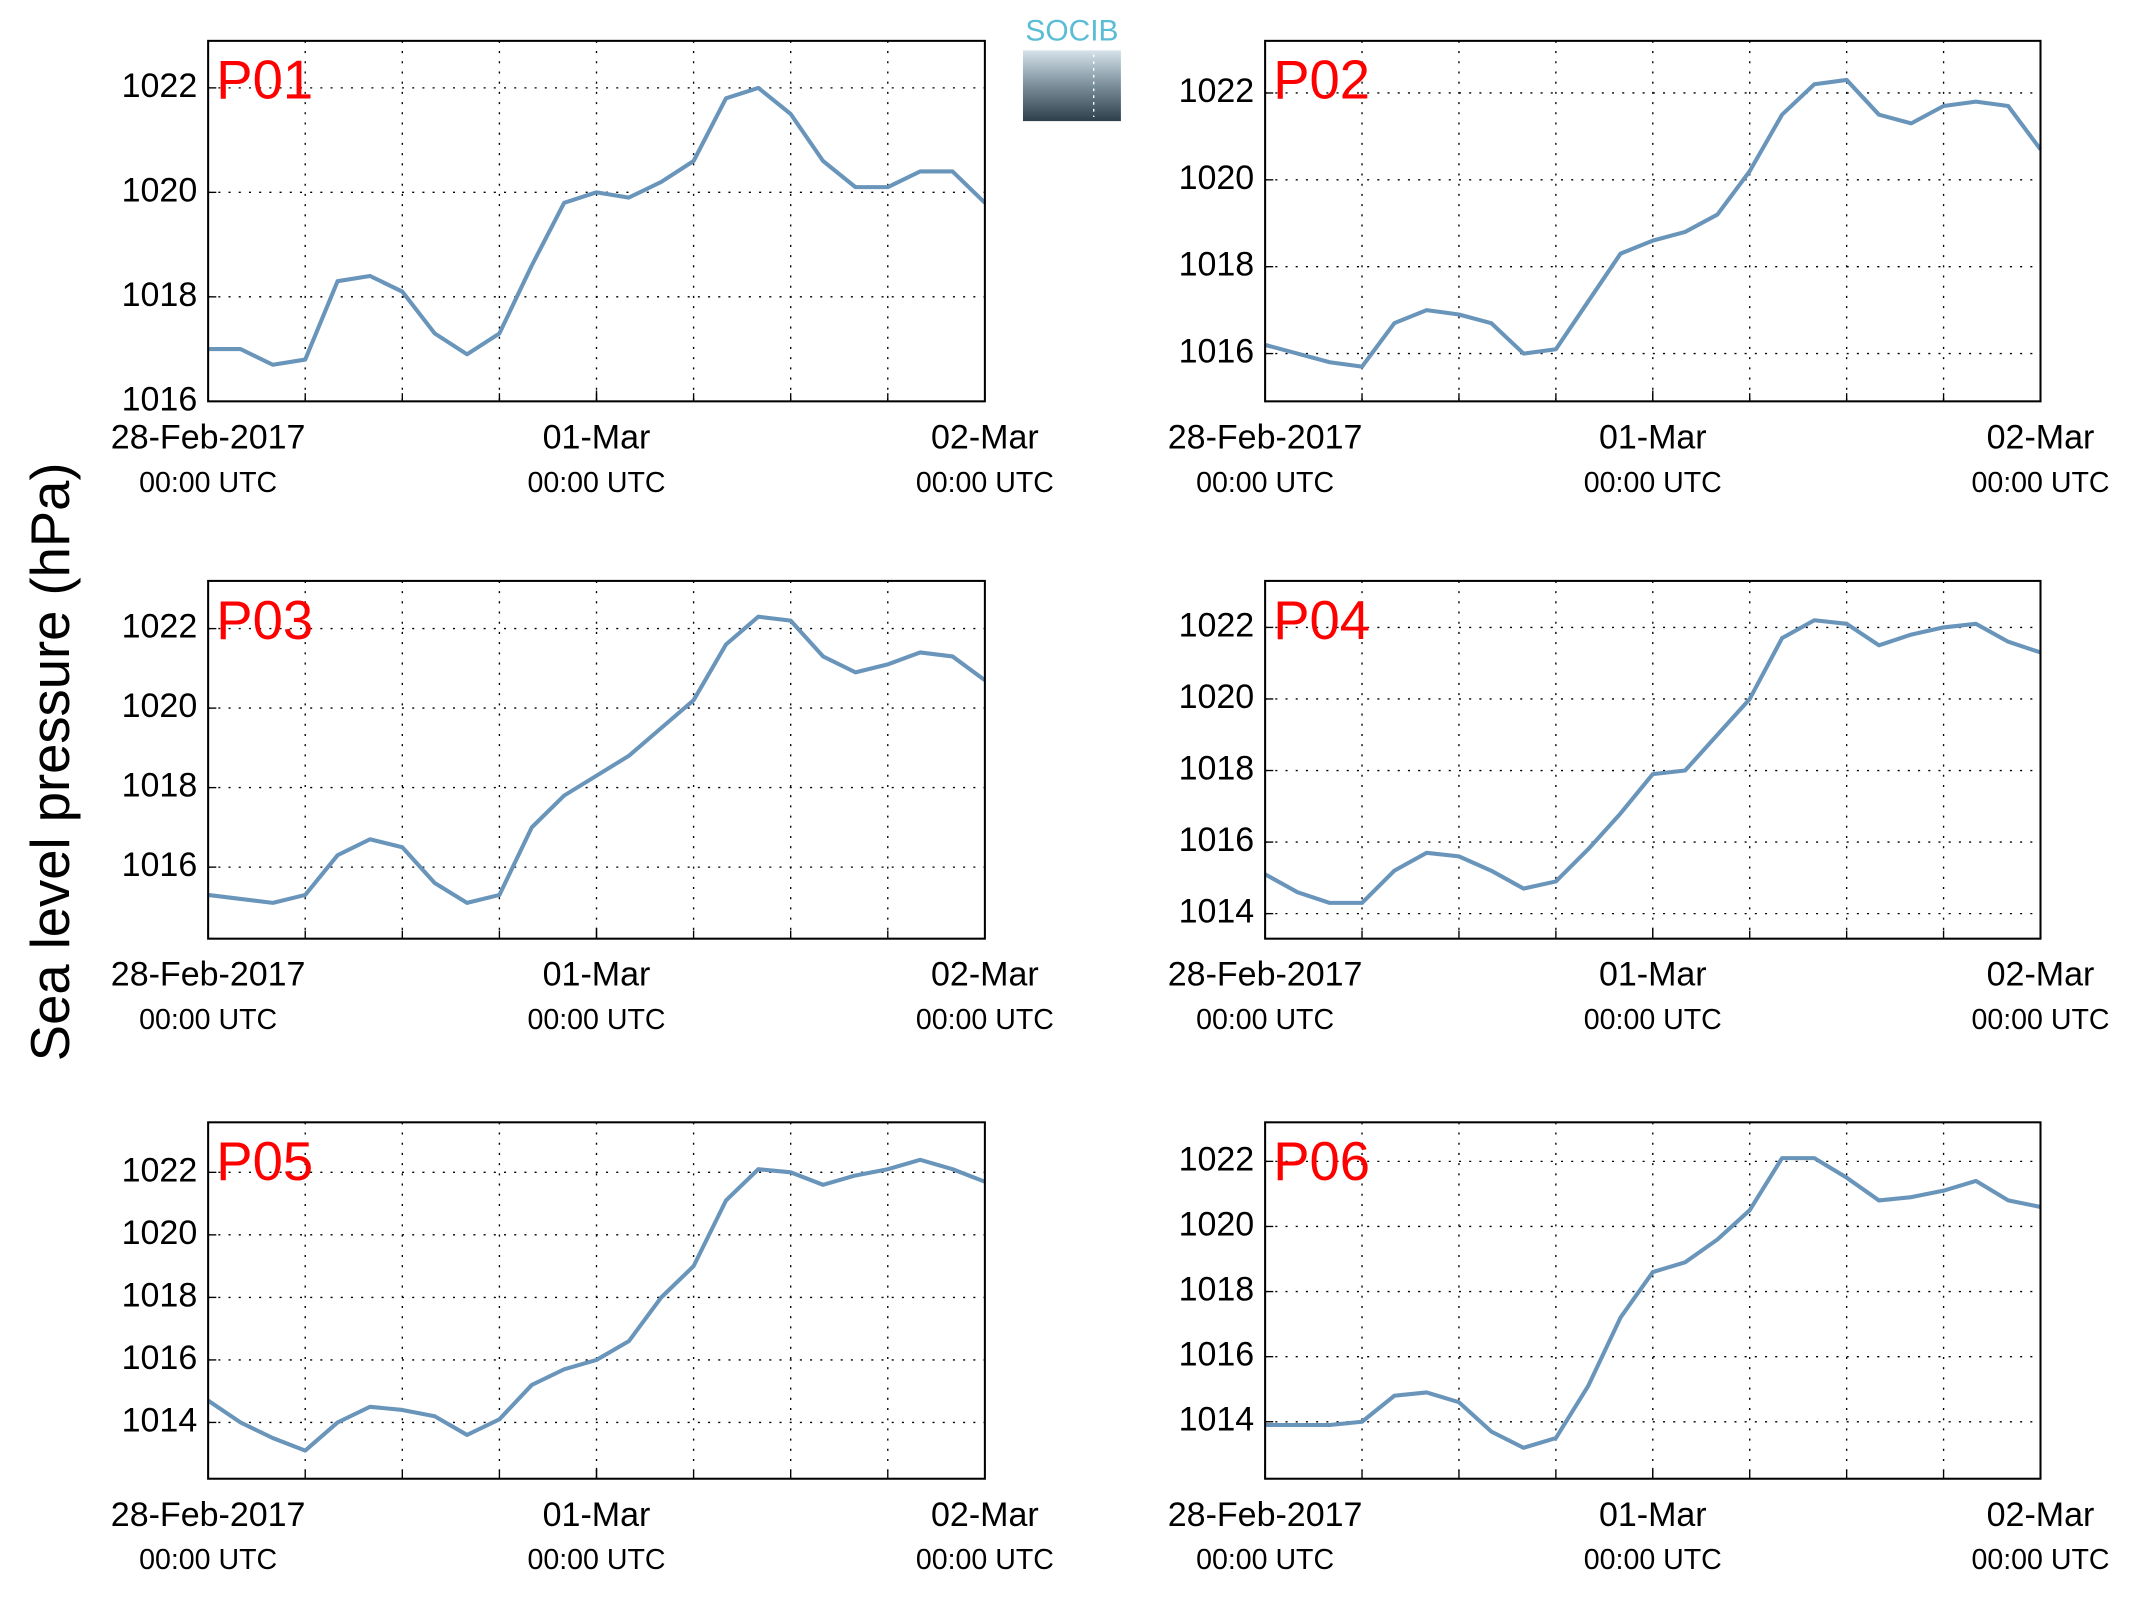  Describe the element at coordinates (264, 1161) in the screenshot. I see `panel-title: P05` at that location.